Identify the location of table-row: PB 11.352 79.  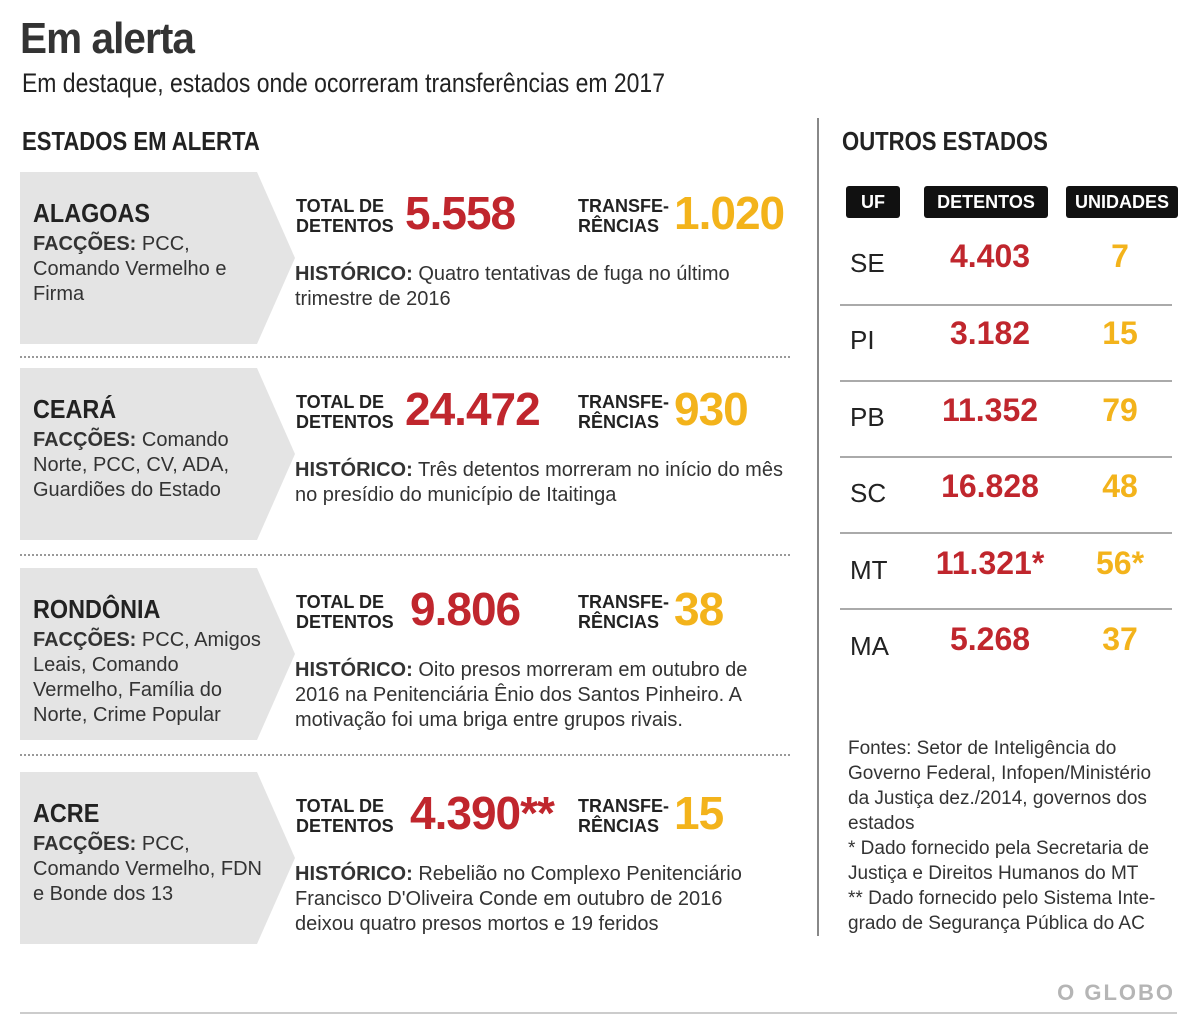
(1006, 420).